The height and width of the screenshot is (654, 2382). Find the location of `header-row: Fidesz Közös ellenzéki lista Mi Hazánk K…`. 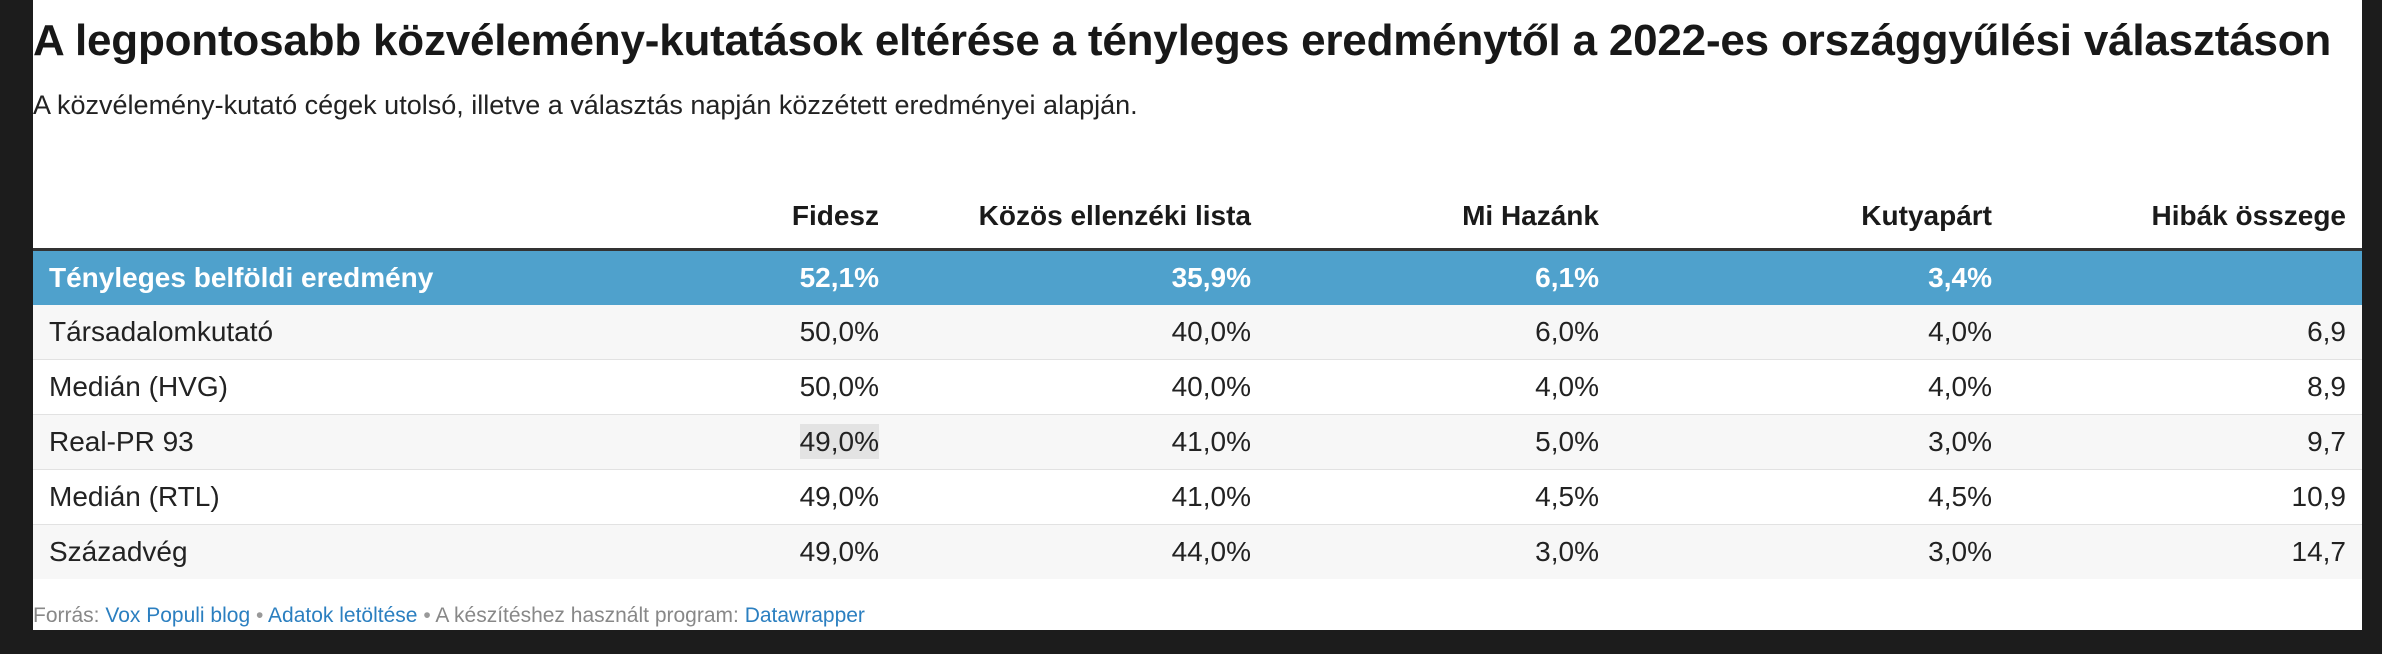

header-row: Fidesz Közös ellenzéki lista Mi Hazánk K… is located at coordinates (1197, 205).